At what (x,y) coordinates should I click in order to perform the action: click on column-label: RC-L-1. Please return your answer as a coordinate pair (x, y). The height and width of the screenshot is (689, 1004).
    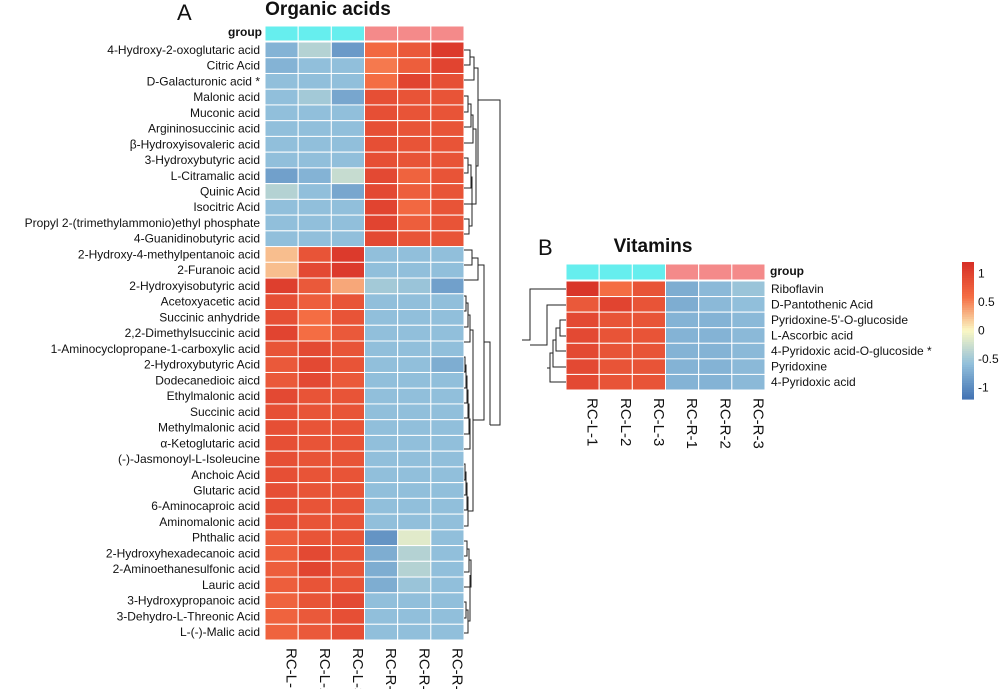
    Looking at the image, I should click on (291, 668).